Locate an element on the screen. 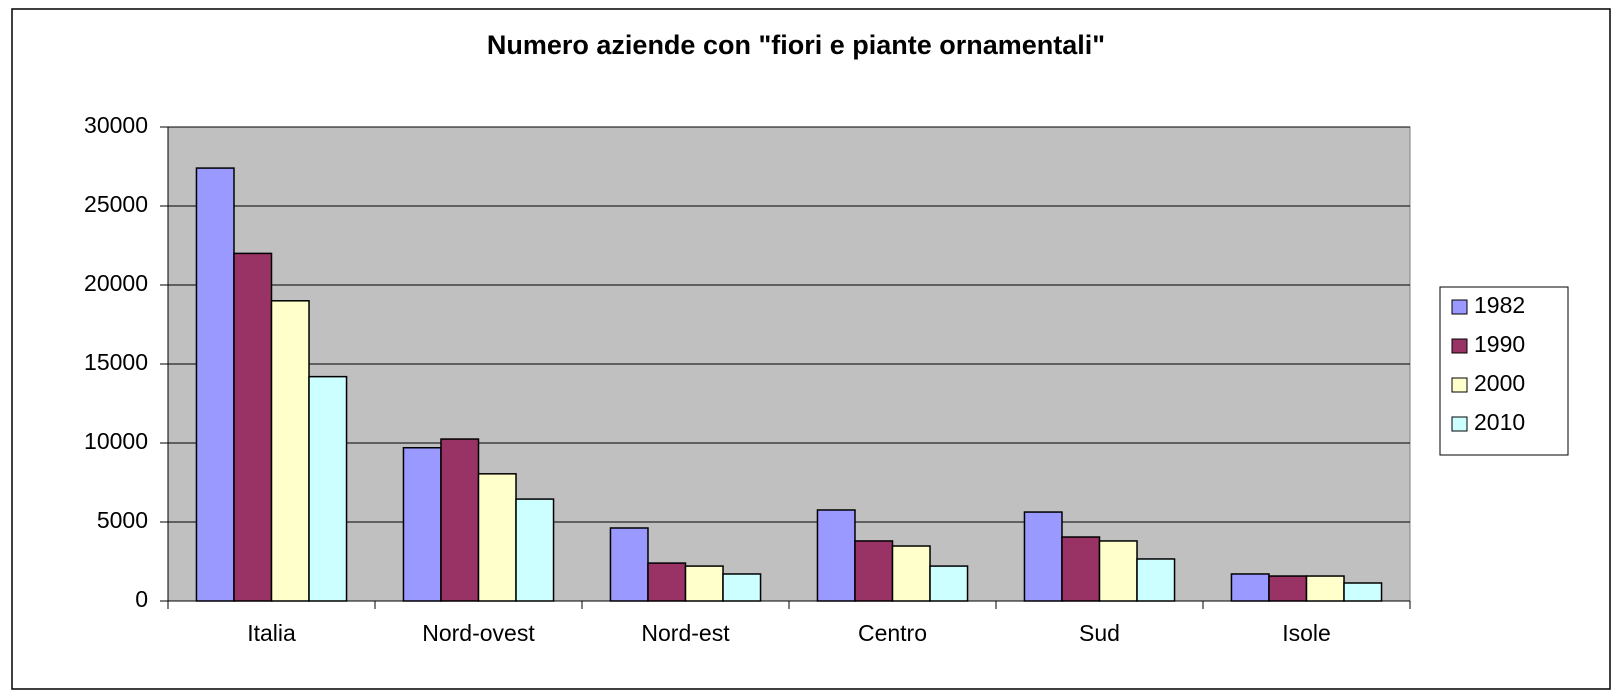  y-tick-label: 15000 is located at coordinates (116, 362).